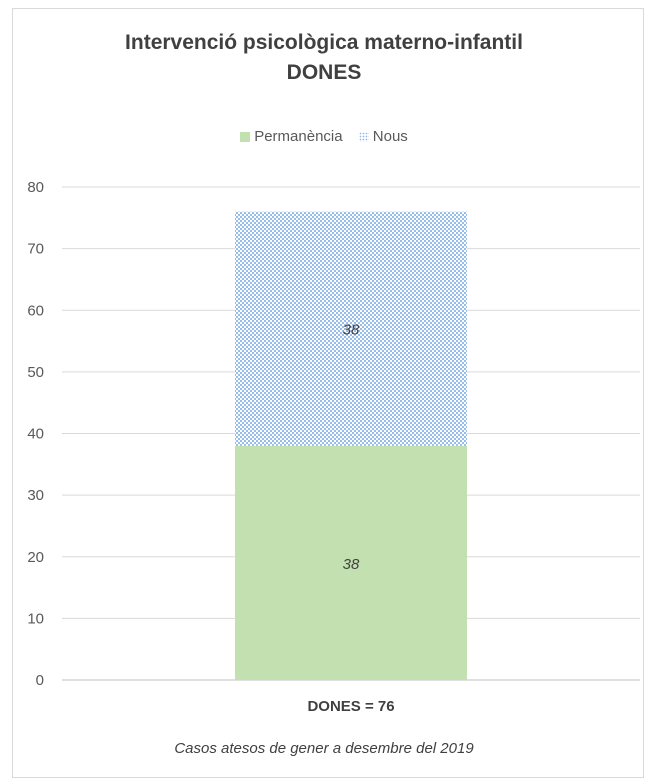 This screenshot has height=782, width=648. Describe the element at coordinates (35, 249) in the screenshot. I see `y-tick-label-70: 70` at that location.